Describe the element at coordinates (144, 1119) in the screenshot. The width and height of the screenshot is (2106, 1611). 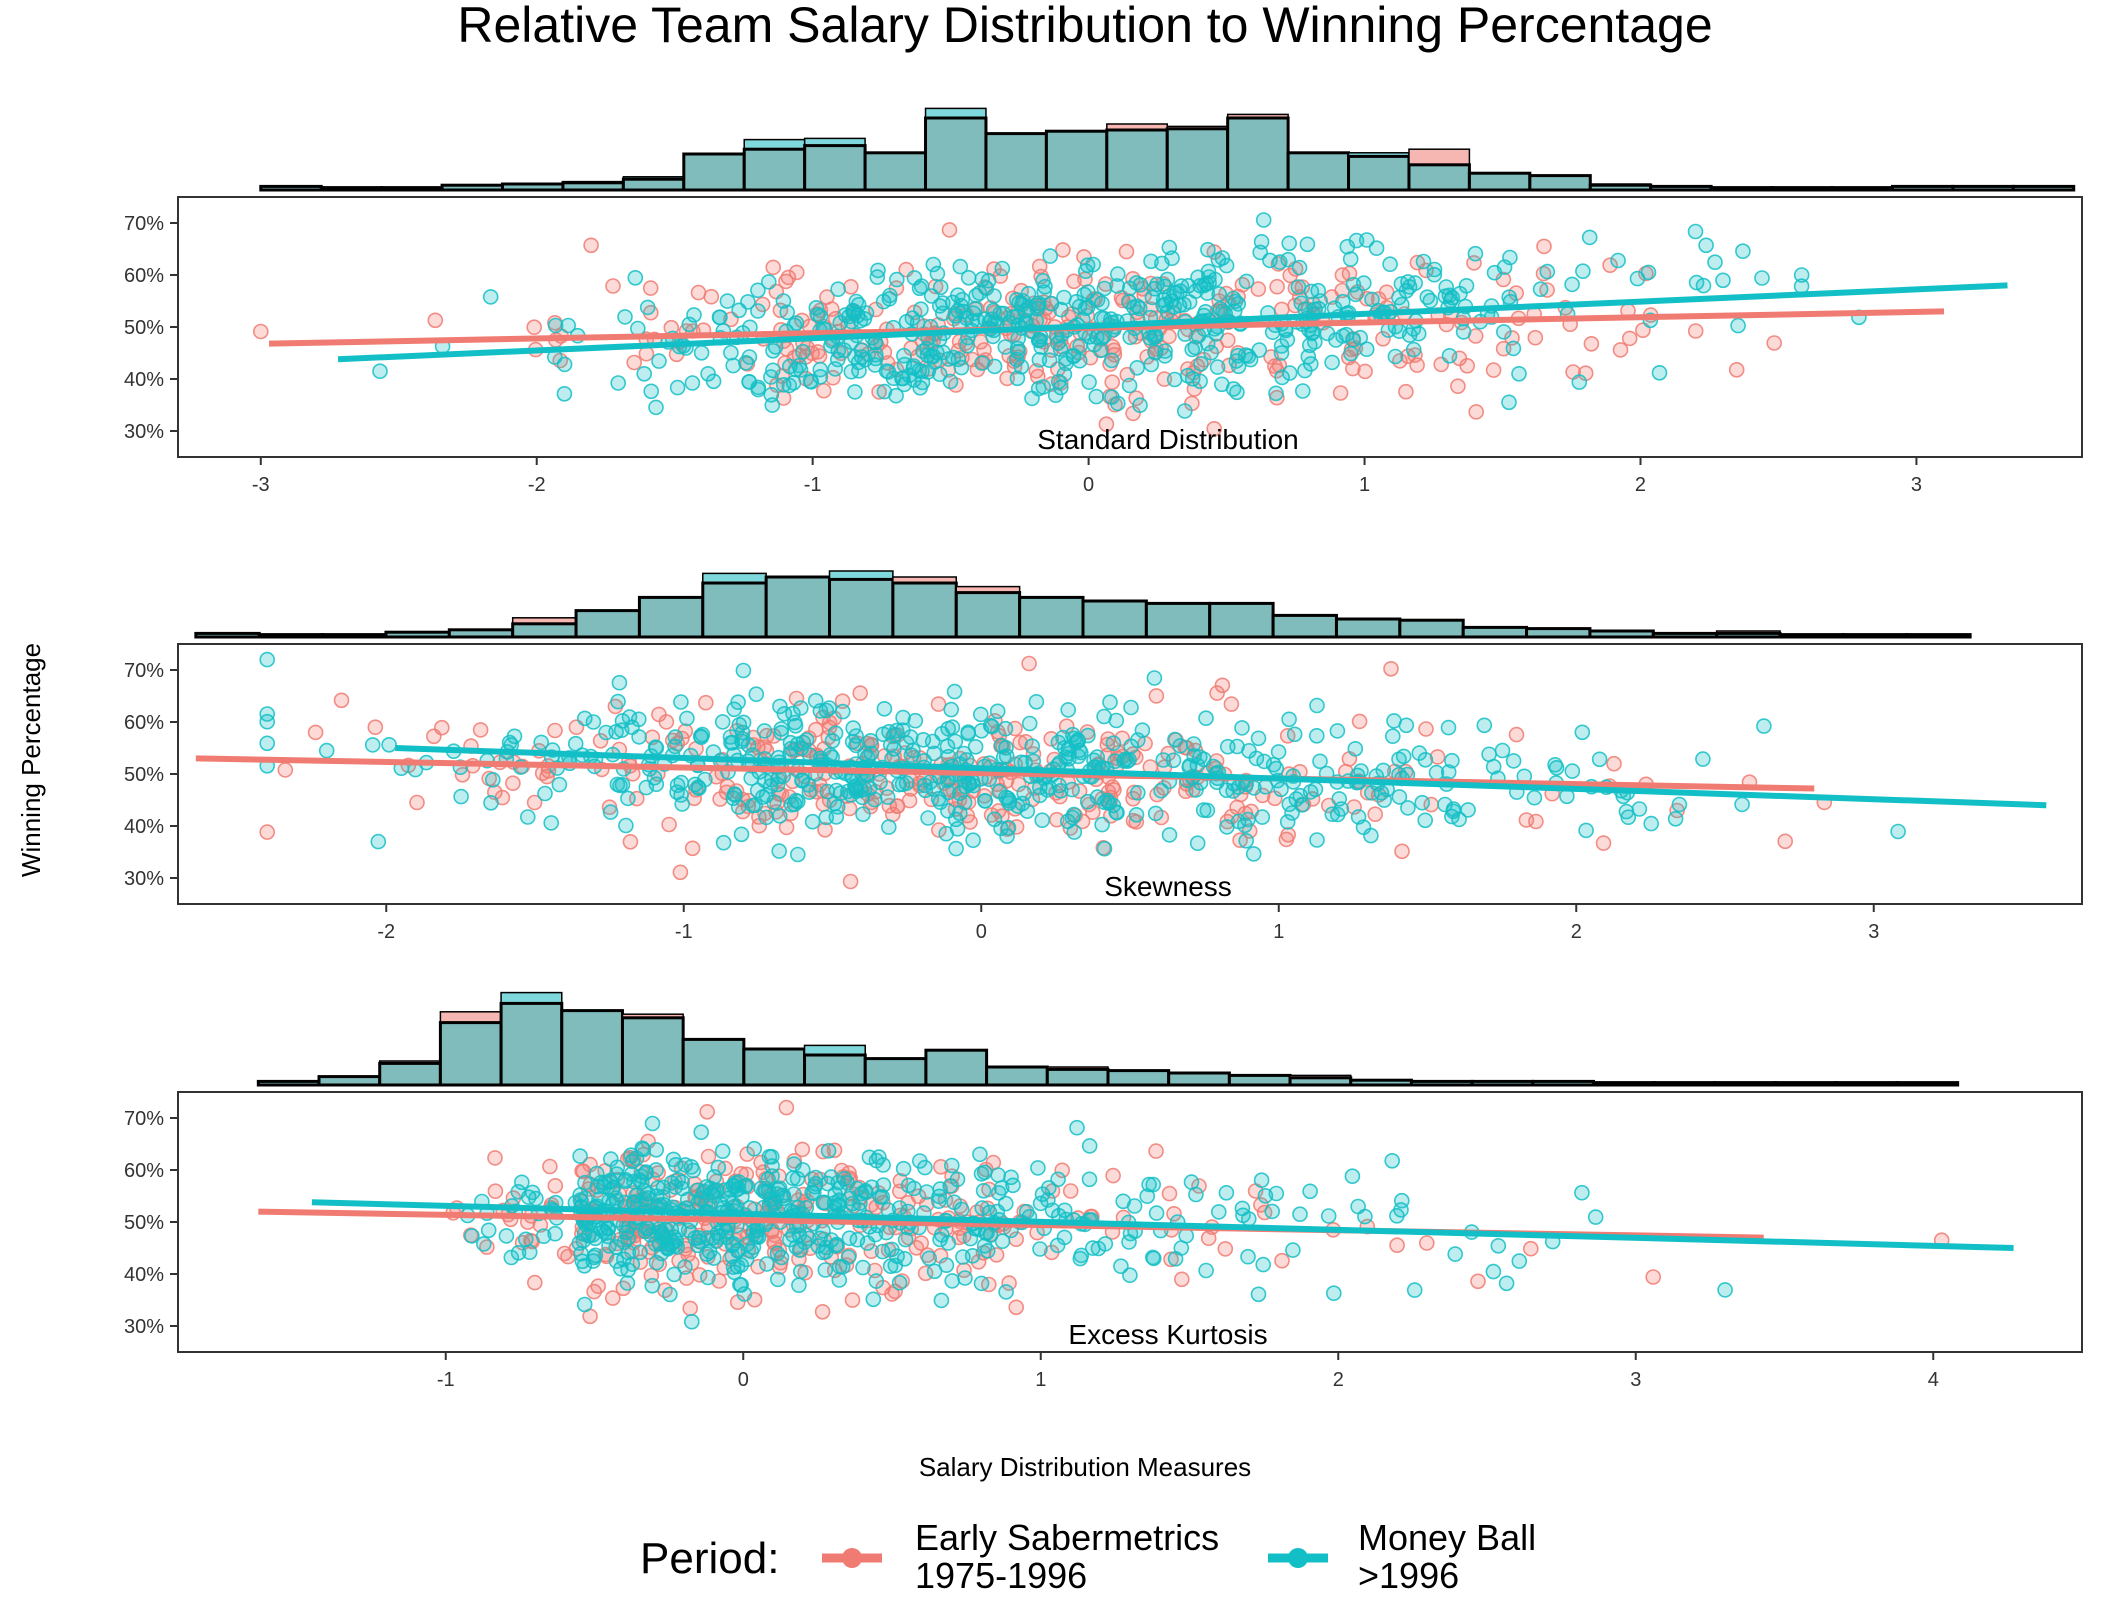
I see `y-tick-label: 70%` at that location.